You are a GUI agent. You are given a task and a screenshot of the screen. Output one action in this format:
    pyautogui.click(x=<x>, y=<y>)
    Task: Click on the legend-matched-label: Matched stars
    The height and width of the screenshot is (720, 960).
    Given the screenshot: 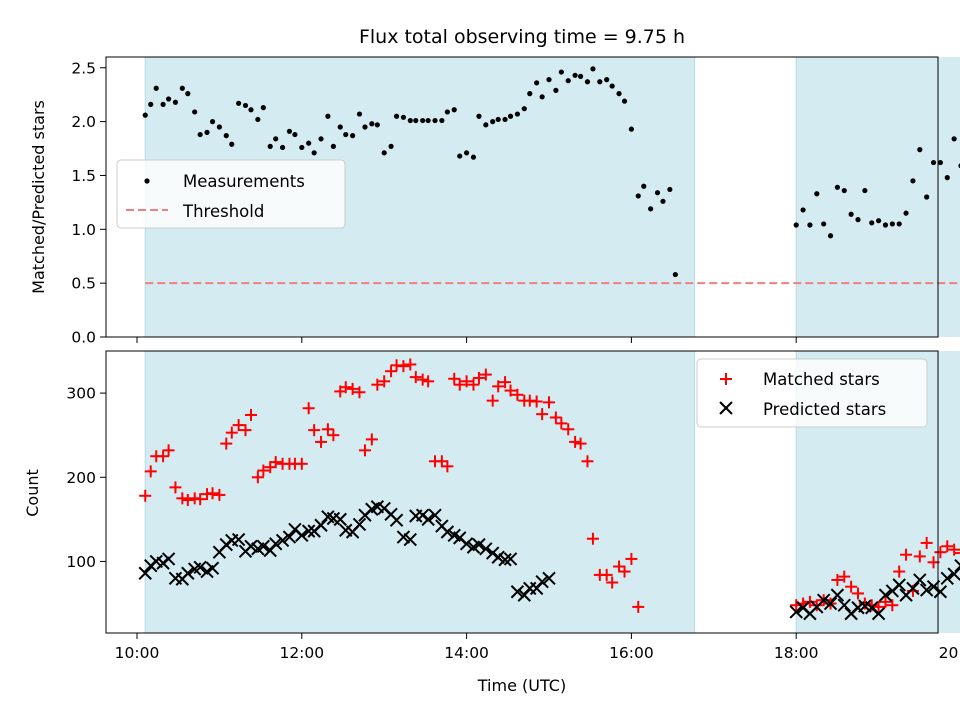 What is the action you would take?
    pyautogui.click(x=821, y=379)
    